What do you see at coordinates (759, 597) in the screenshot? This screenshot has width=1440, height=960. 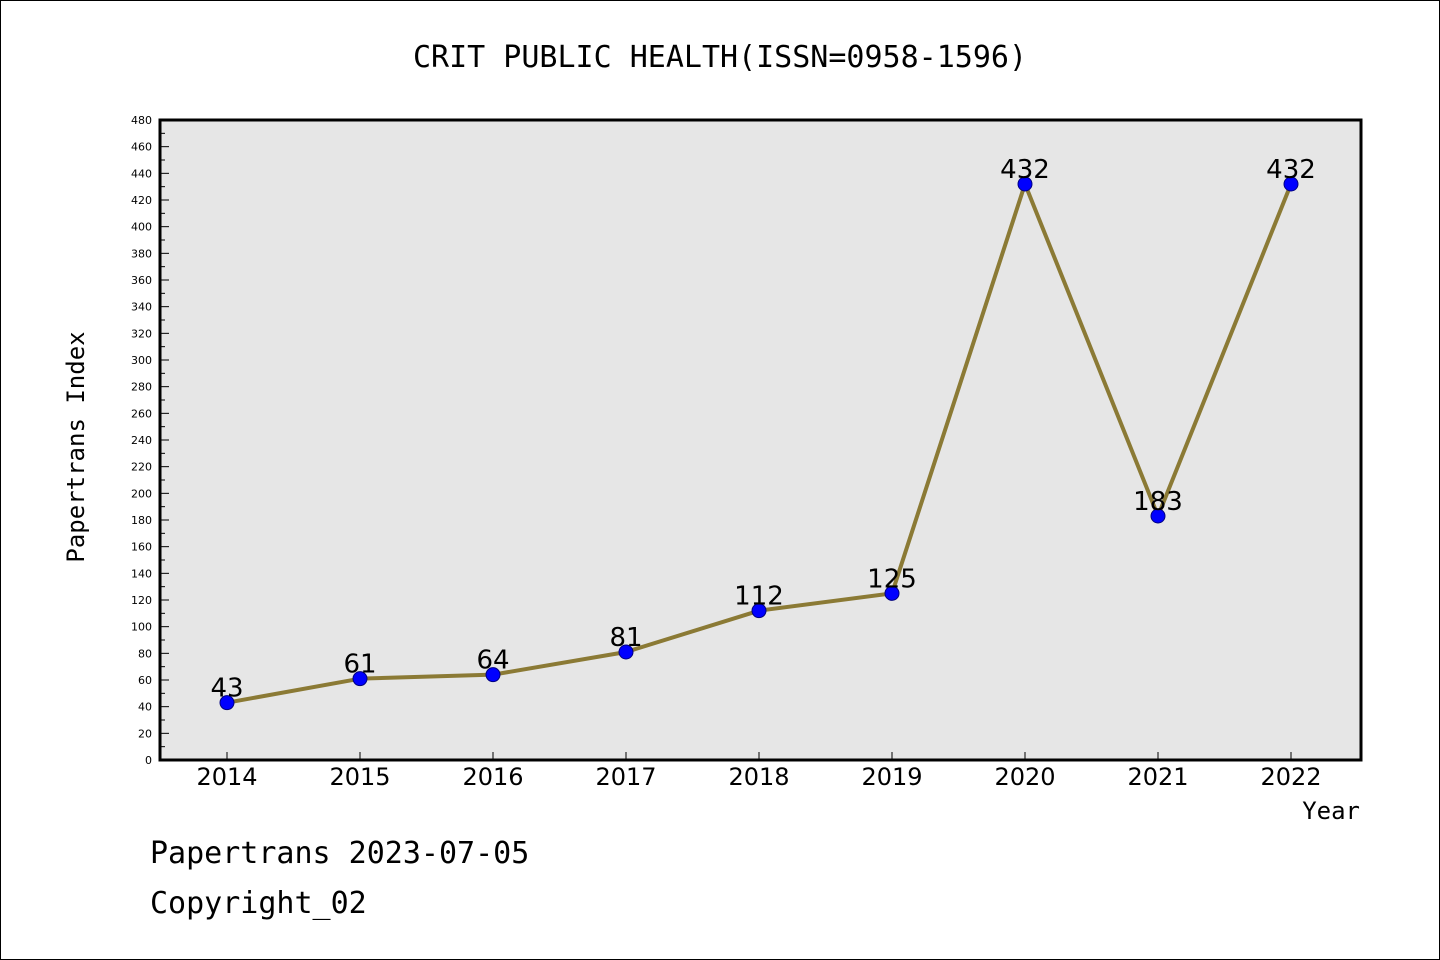 I see `data-label: 112` at bounding box center [759, 597].